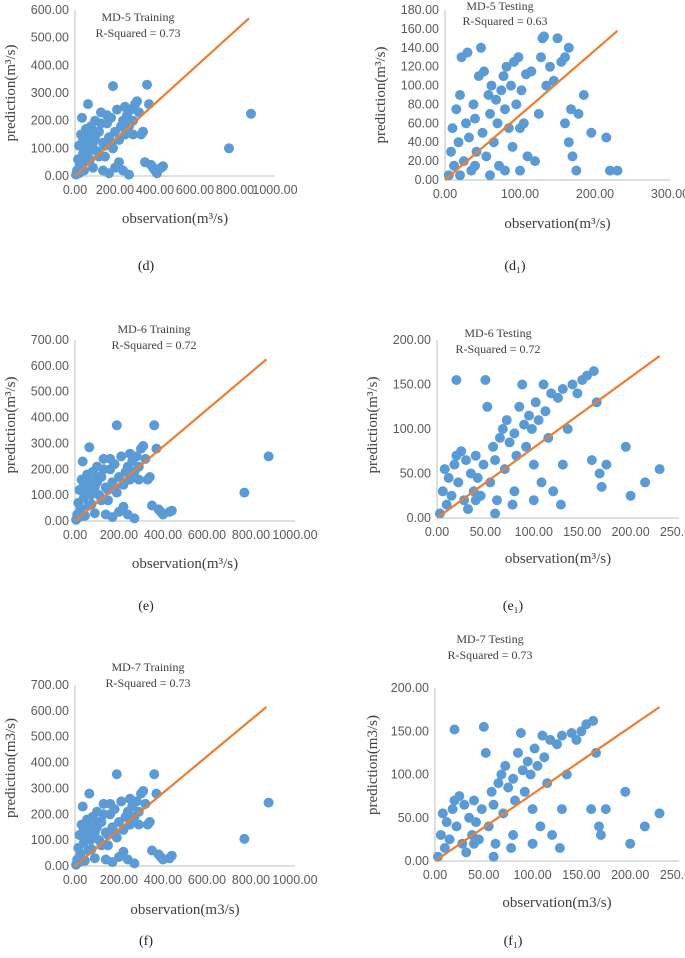  What do you see at coordinates (513, 606) in the screenshot?
I see `panel-caption: (e₁)` at bounding box center [513, 606].